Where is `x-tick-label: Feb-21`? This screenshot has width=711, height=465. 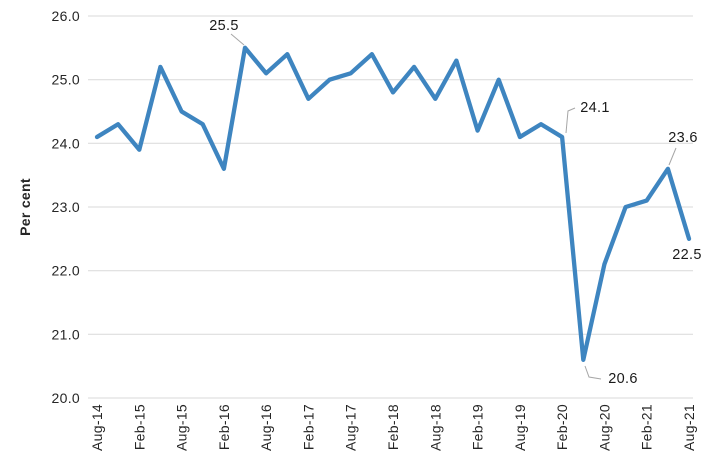
x-tick-label: Feb-21 is located at coordinates (647, 427).